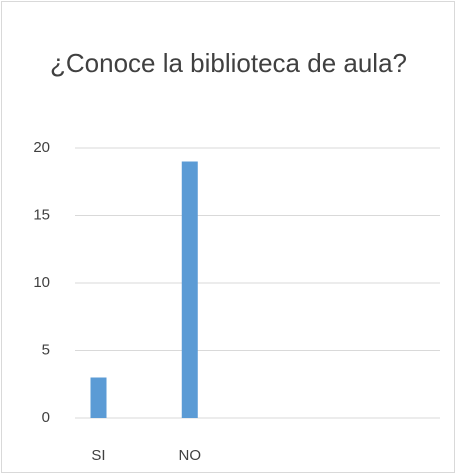 The width and height of the screenshot is (457, 475). What do you see at coordinates (98, 455) in the screenshot?
I see `x-tick-label: SI` at bounding box center [98, 455].